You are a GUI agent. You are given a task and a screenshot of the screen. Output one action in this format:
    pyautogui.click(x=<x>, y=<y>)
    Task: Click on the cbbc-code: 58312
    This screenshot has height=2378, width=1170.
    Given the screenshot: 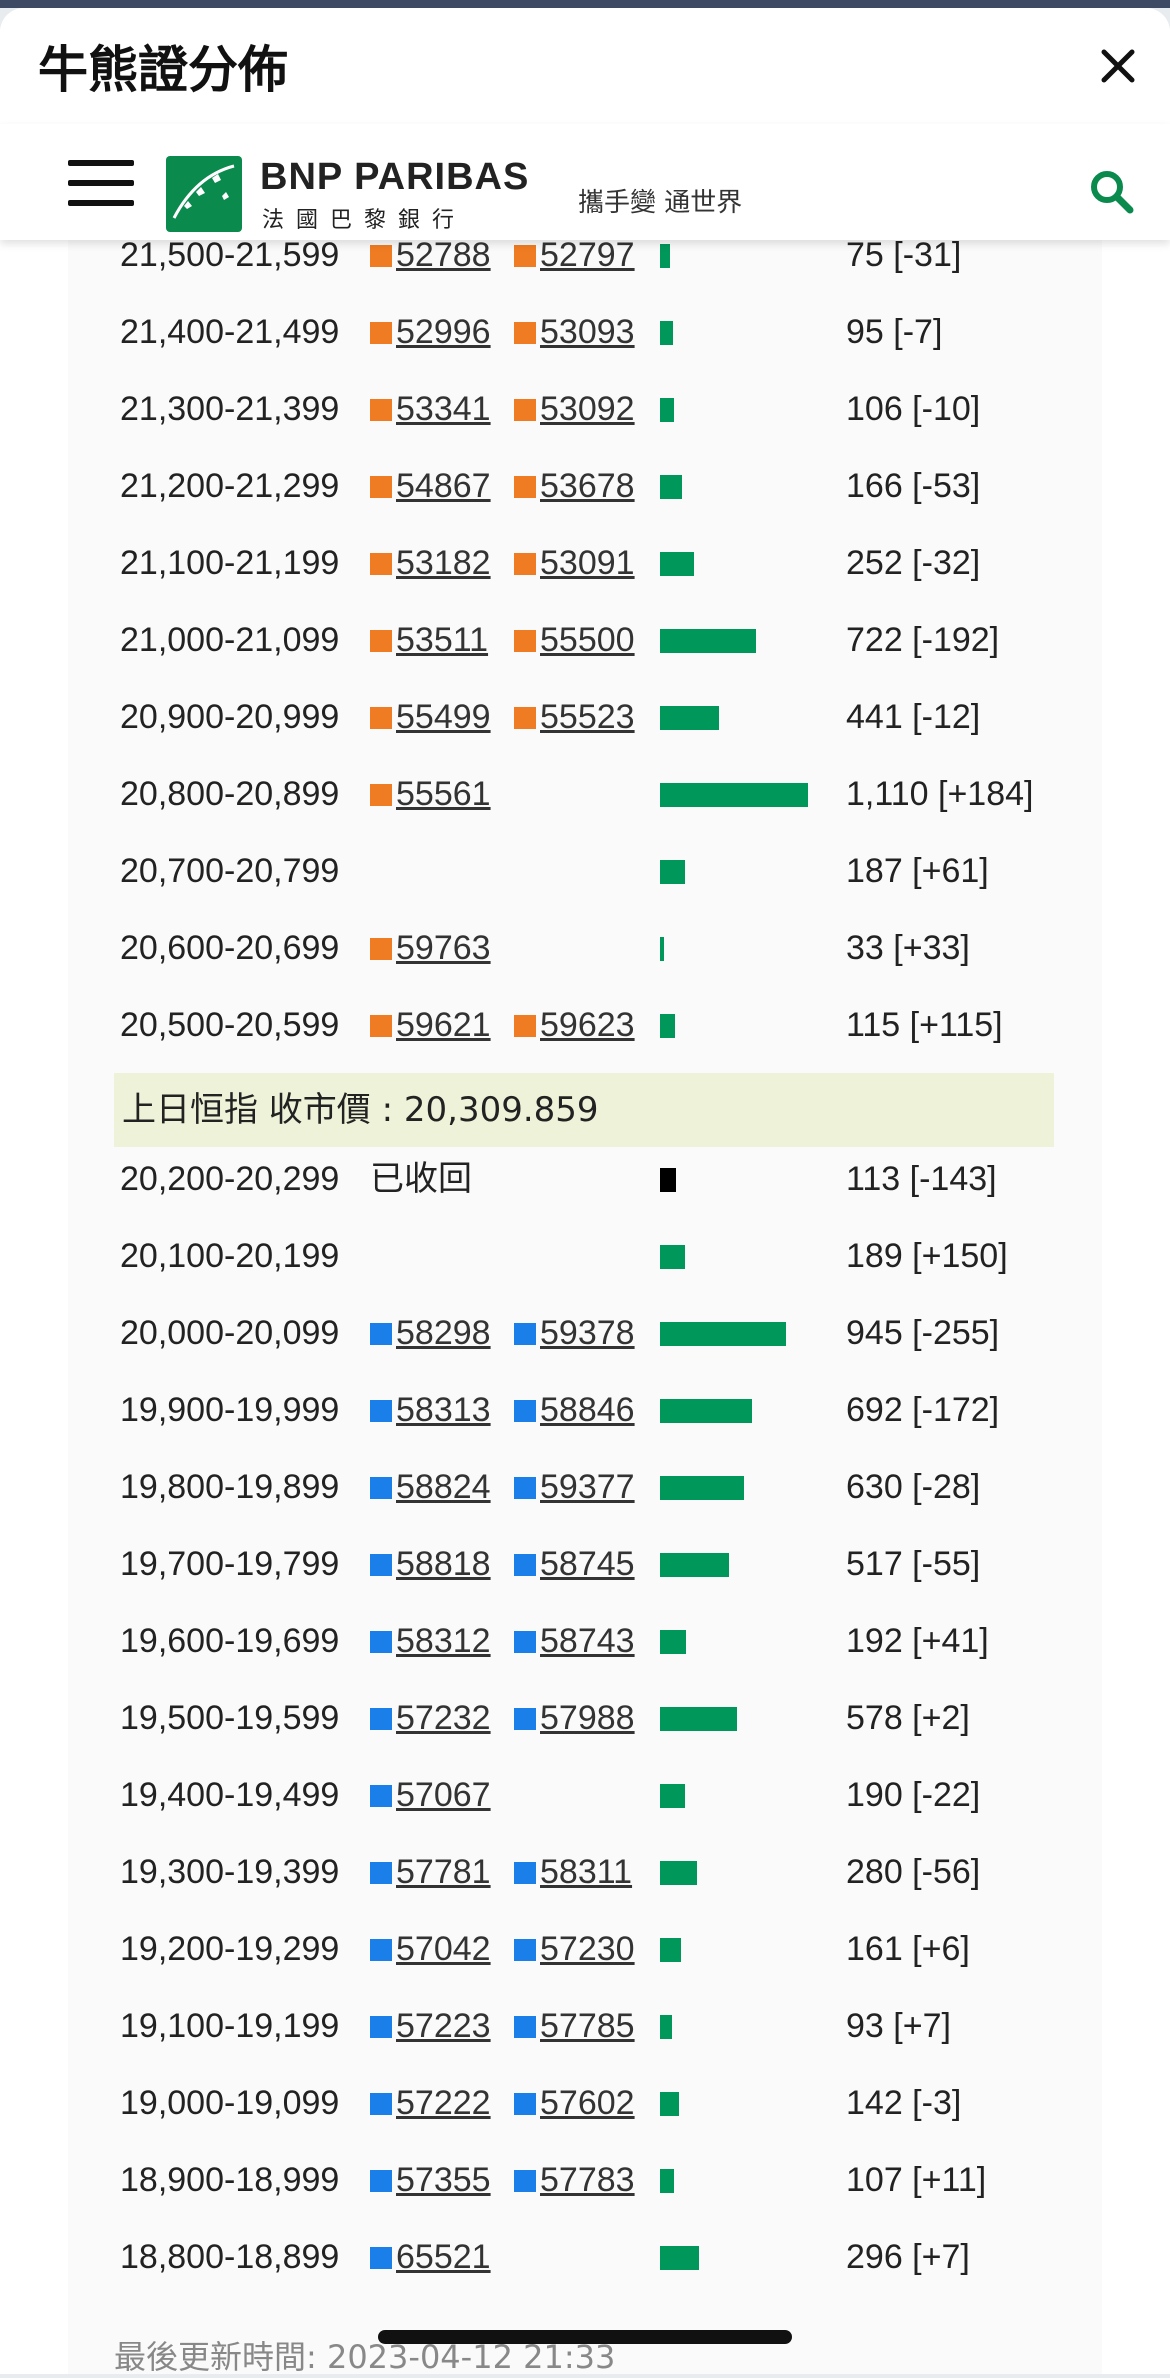 What is the action you would take?
    pyautogui.click(x=443, y=1641)
    